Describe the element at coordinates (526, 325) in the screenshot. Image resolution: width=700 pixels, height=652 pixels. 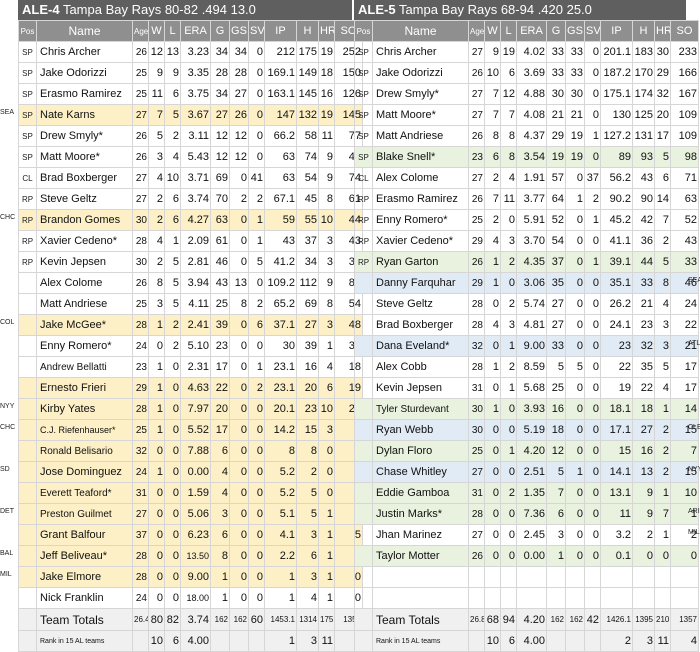
I see `player-row: Brad Boxberger 28 4 3 4.81 27 0 0 24.1 23 3 22` at that location.